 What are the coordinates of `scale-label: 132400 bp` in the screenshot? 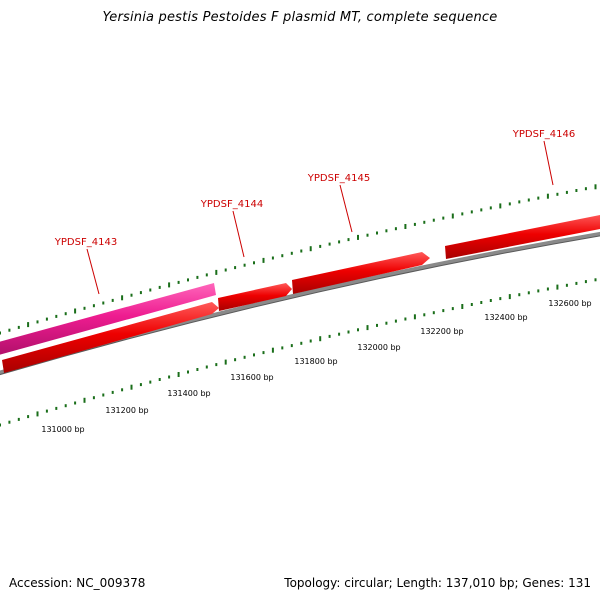 It's located at (505, 317).